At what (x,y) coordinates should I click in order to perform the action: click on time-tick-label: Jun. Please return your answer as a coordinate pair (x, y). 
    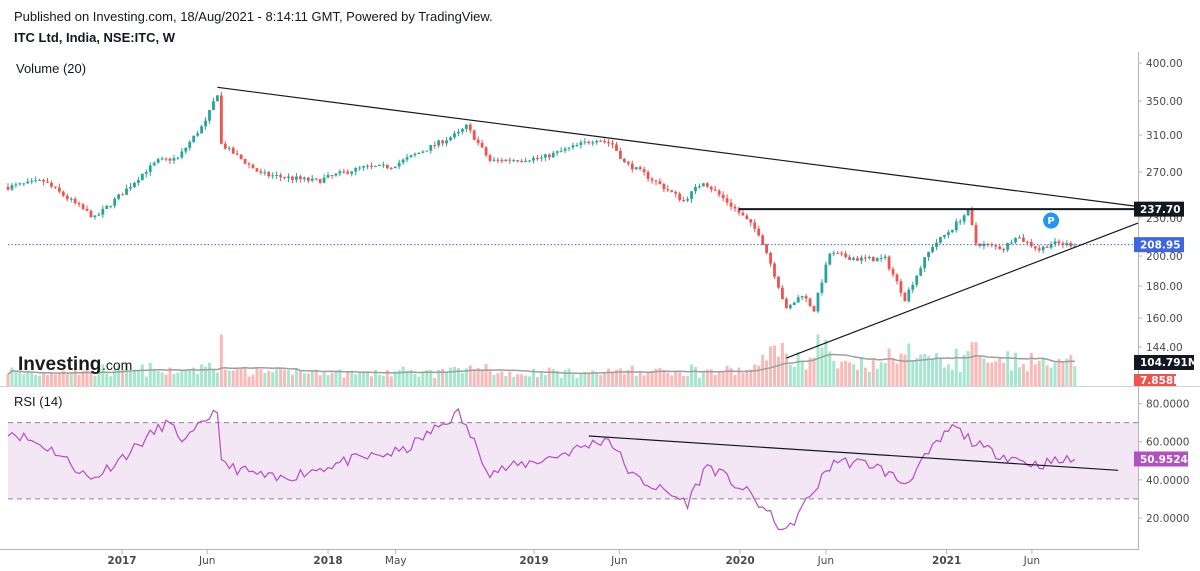
    Looking at the image, I should click on (618, 561).